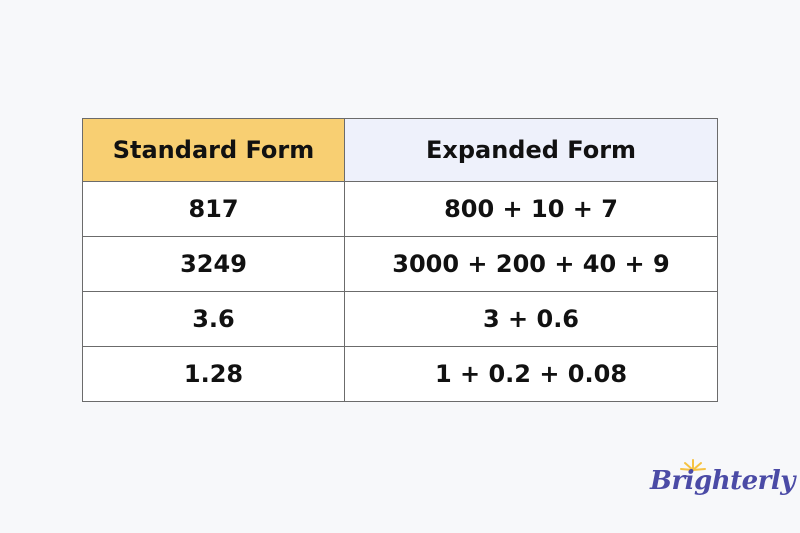  I want to click on table-header-row: Standard Form Expanded Form, so click(400, 150).